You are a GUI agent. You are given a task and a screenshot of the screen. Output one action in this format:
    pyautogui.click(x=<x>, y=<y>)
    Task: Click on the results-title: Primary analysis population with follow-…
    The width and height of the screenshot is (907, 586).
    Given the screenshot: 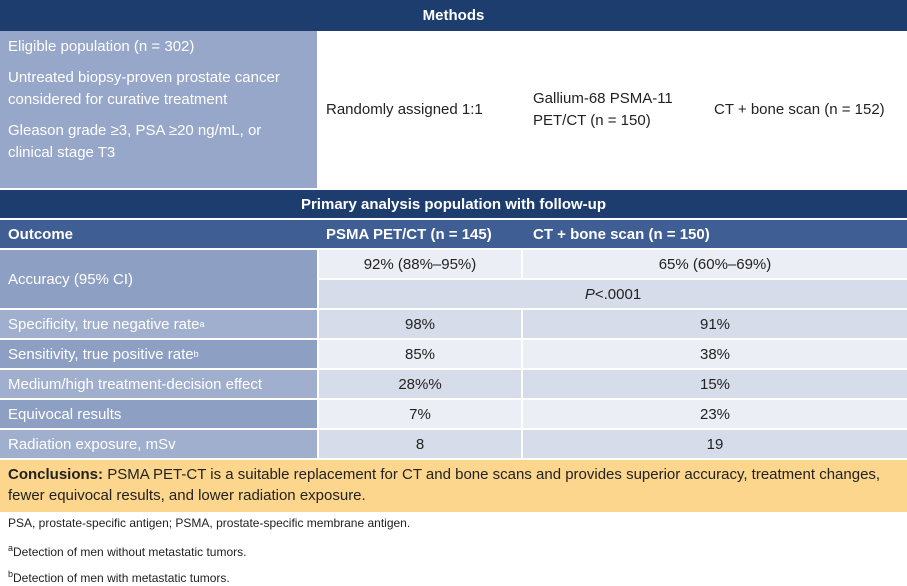 What is the action you would take?
    pyautogui.click(x=453, y=204)
    